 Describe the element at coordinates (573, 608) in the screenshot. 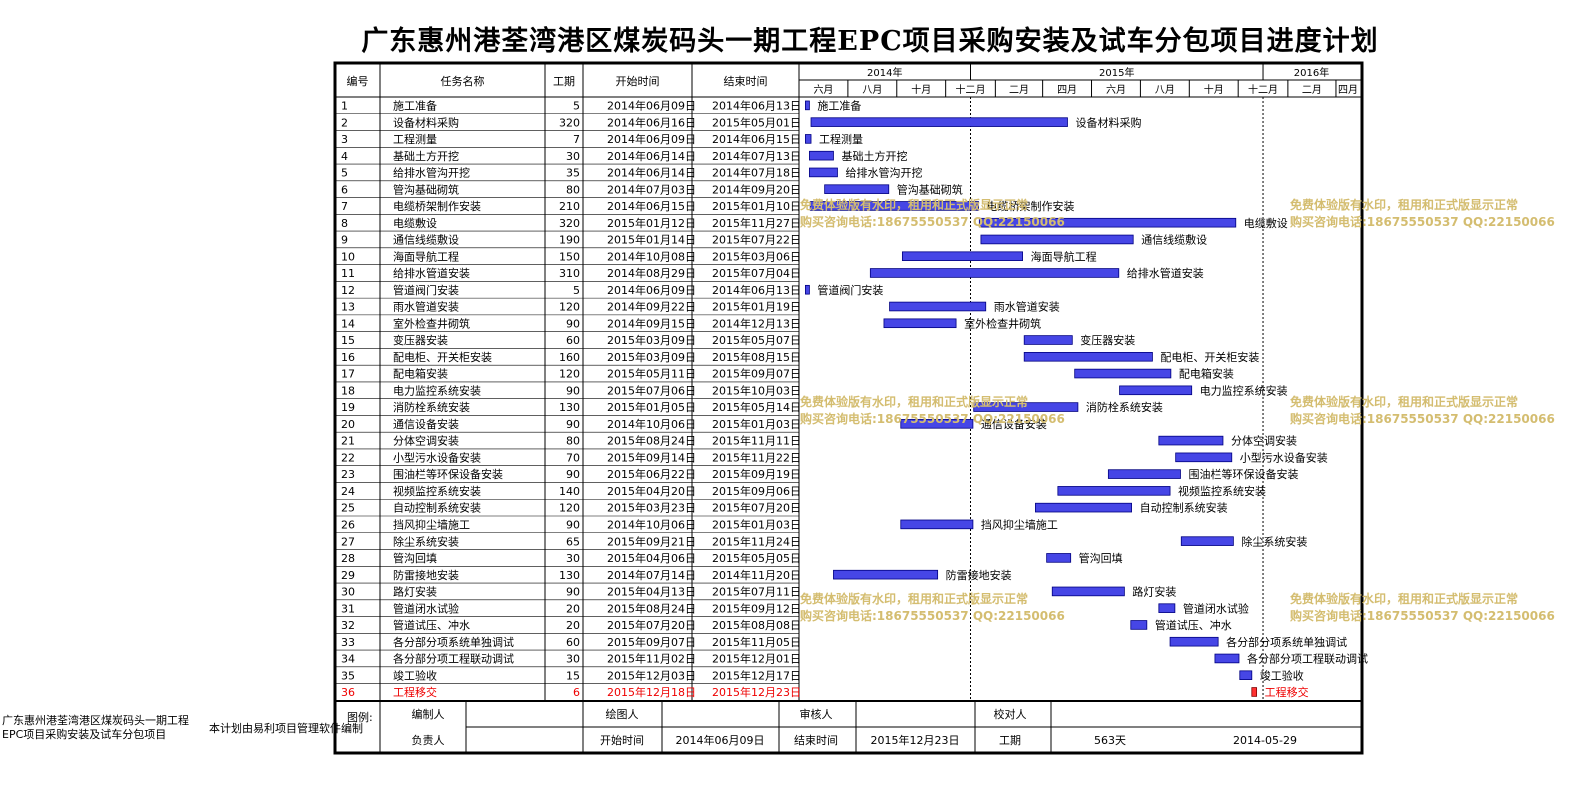

I see `task-duration: 20` at that location.